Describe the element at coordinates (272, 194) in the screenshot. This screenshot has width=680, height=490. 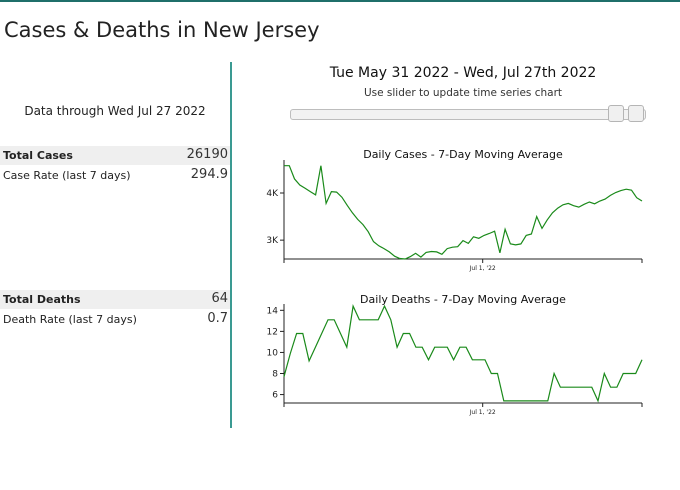
I see `y-tick-label: 4K` at that location.